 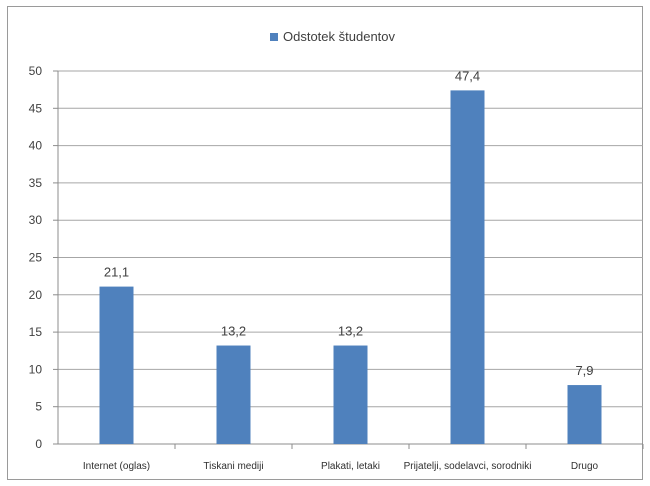 What do you see at coordinates (584, 370) in the screenshot?
I see `data-label: 7,9` at bounding box center [584, 370].